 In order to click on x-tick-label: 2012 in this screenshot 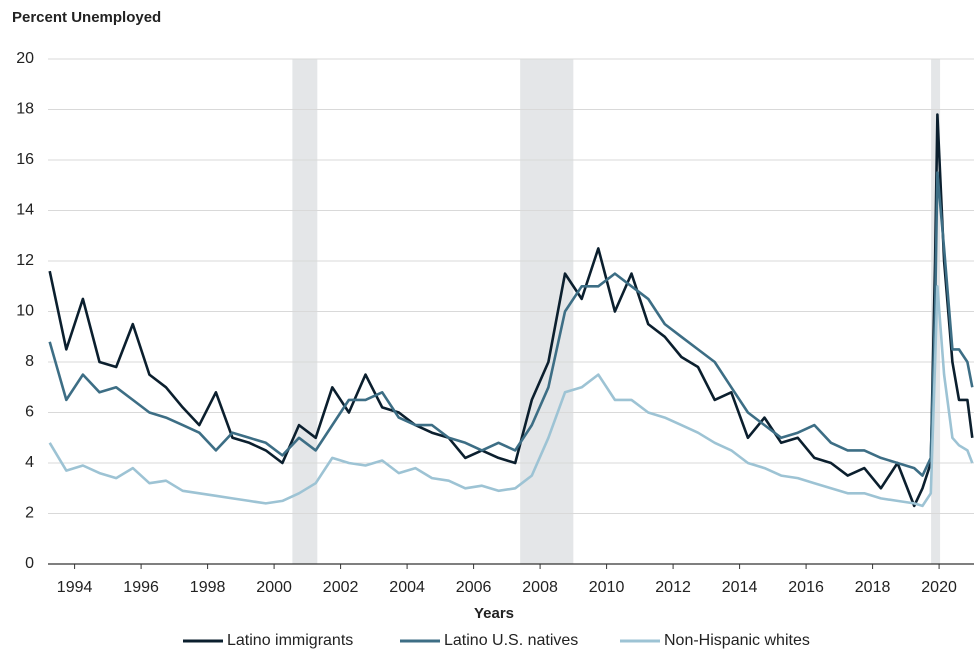, I will do `click(673, 587)`.